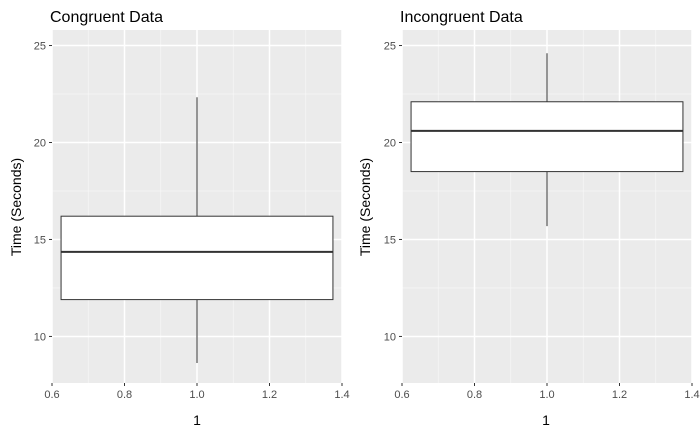  What do you see at coordinates (461, 17) in the screenshot?
I see `panel-title: Incongruent Data` at bounding box center [461, 17].